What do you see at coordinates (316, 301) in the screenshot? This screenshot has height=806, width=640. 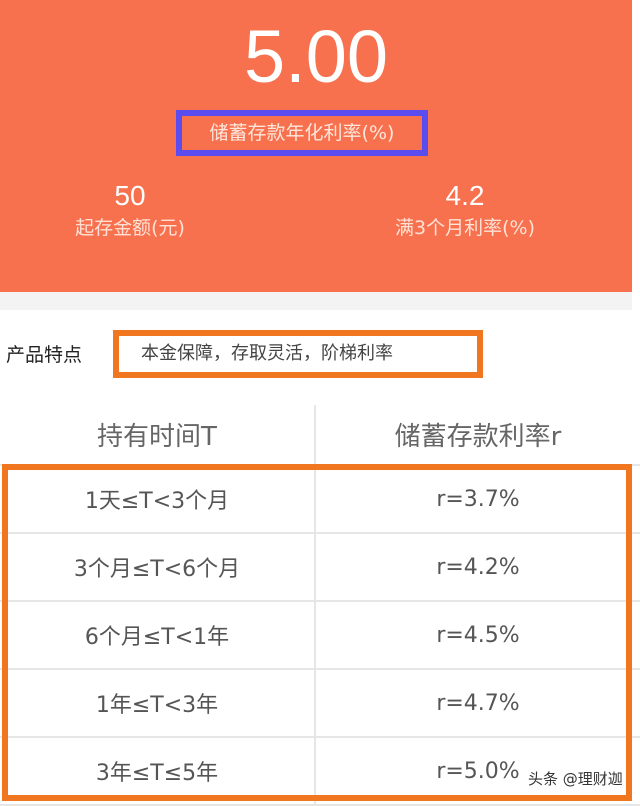 I see `divider` at bounding box center [316, 301].